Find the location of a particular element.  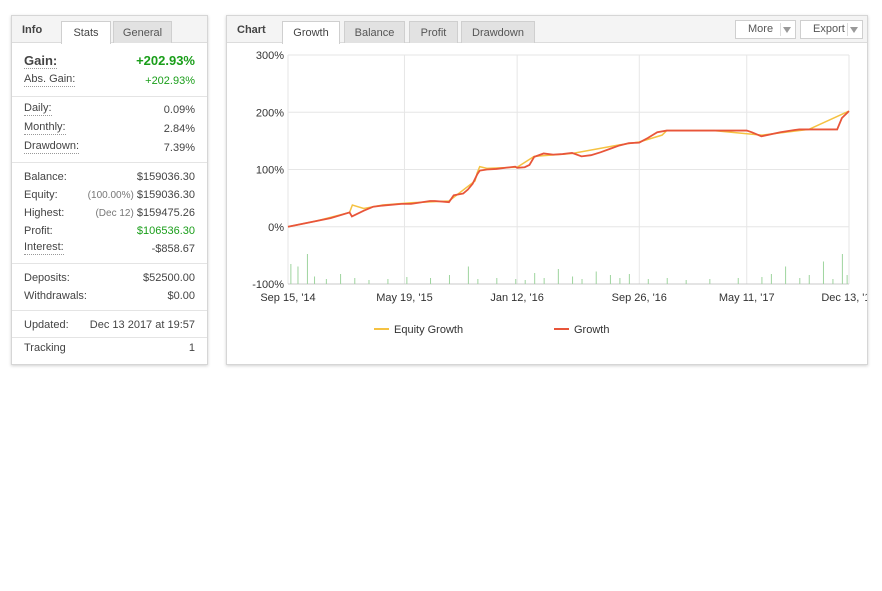

growth-line is located at coordinates (568, 169).